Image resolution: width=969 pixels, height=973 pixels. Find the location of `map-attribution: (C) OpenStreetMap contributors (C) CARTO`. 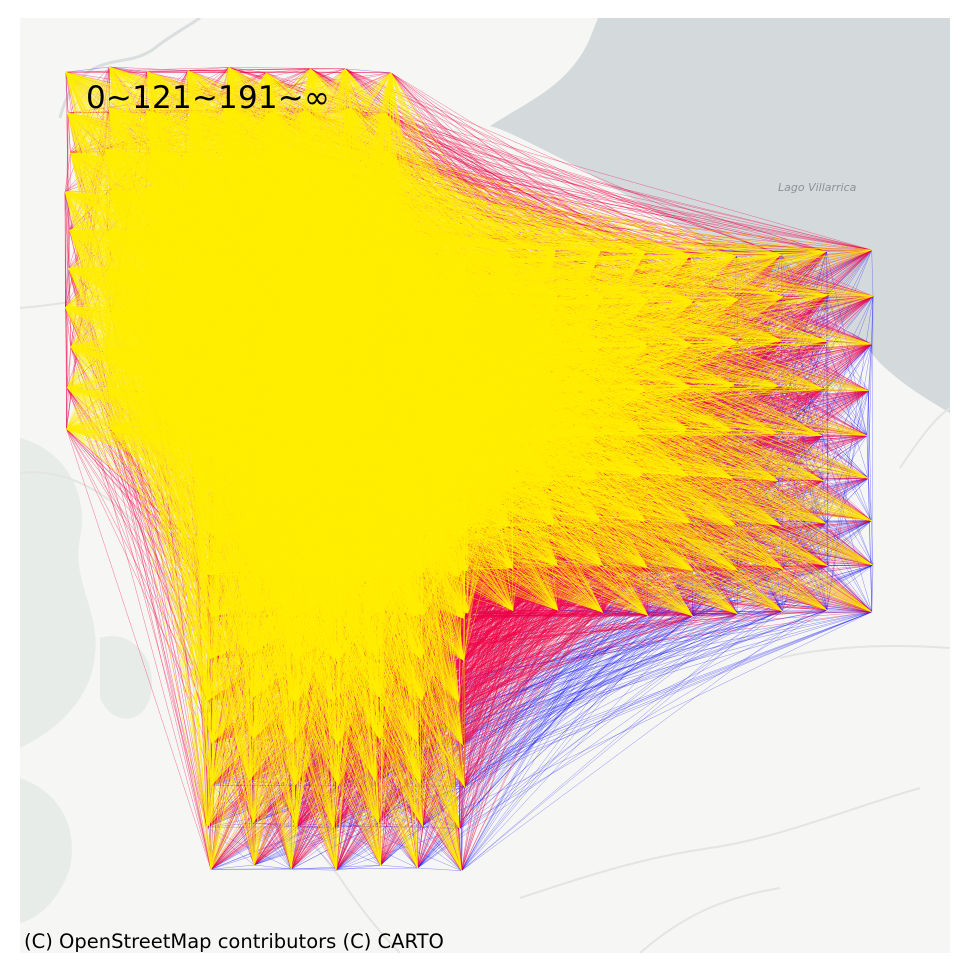

map-attribution: (C) OpenStreetMap contributors (C) CARTO is located at coordinates (234, 941).